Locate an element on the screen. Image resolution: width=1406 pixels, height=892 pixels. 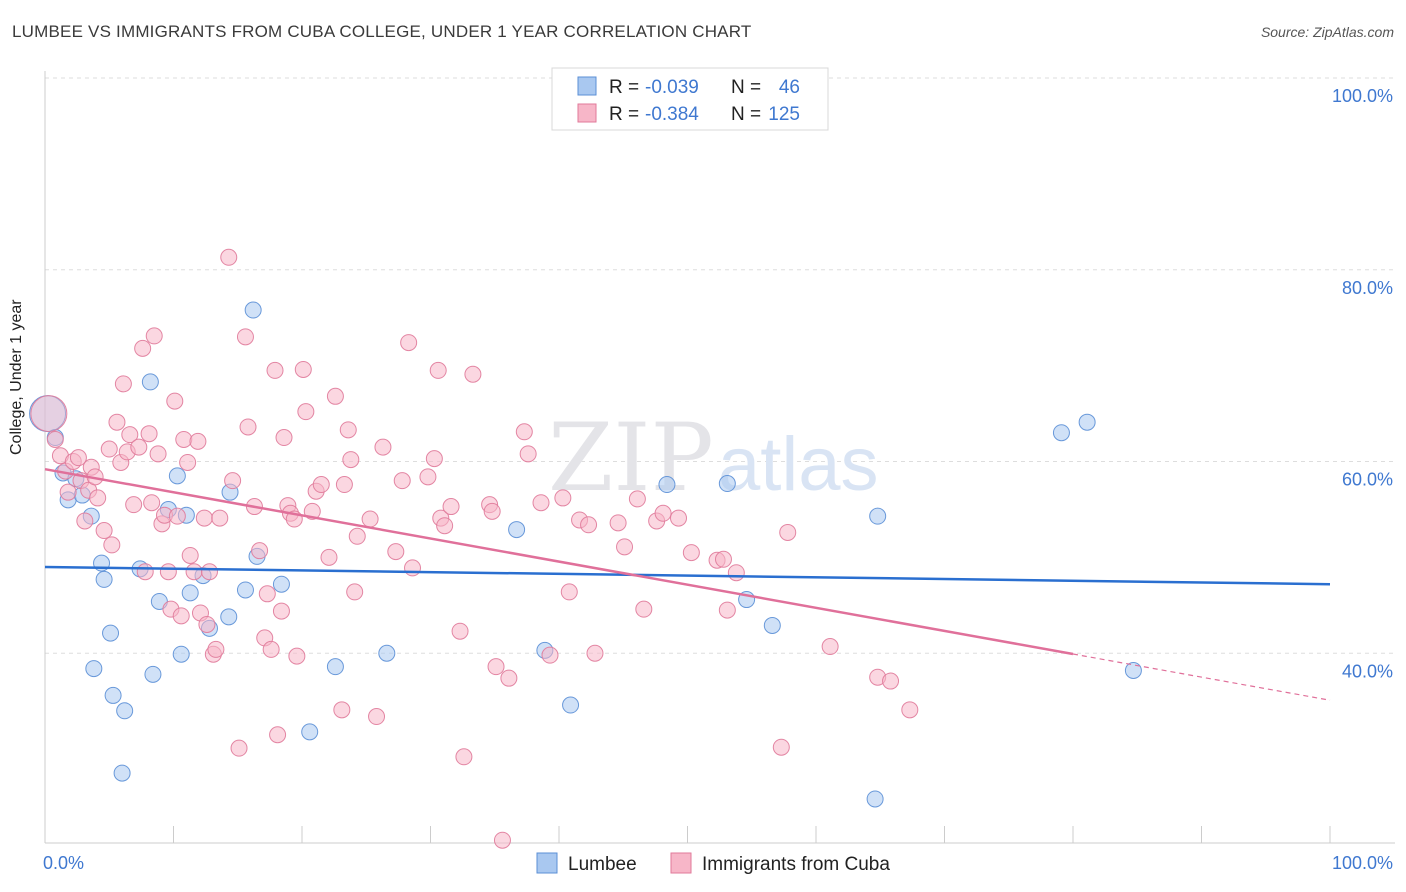
stats-legend-r-value-1: -0.384 is located at coordinates (672, 114).